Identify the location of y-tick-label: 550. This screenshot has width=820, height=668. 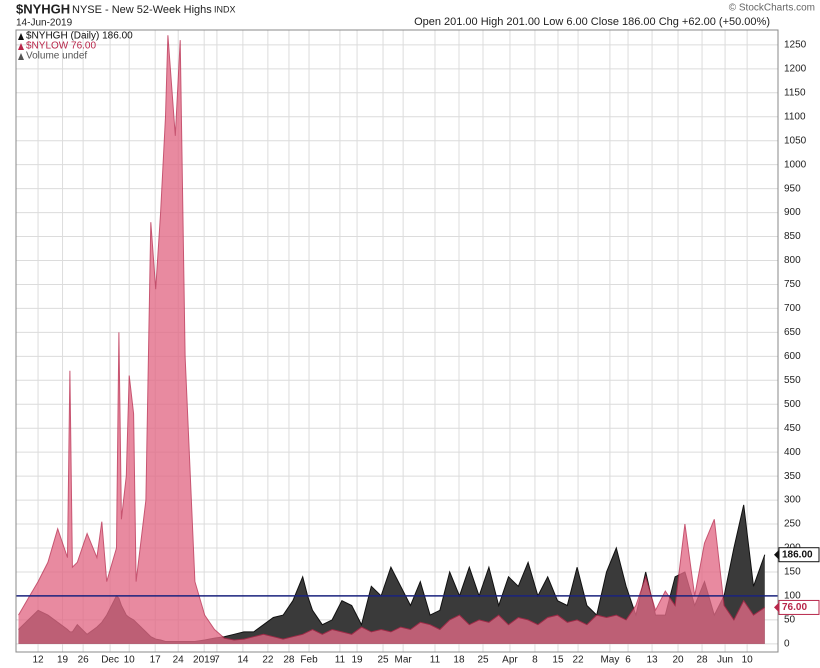
(792, 380).